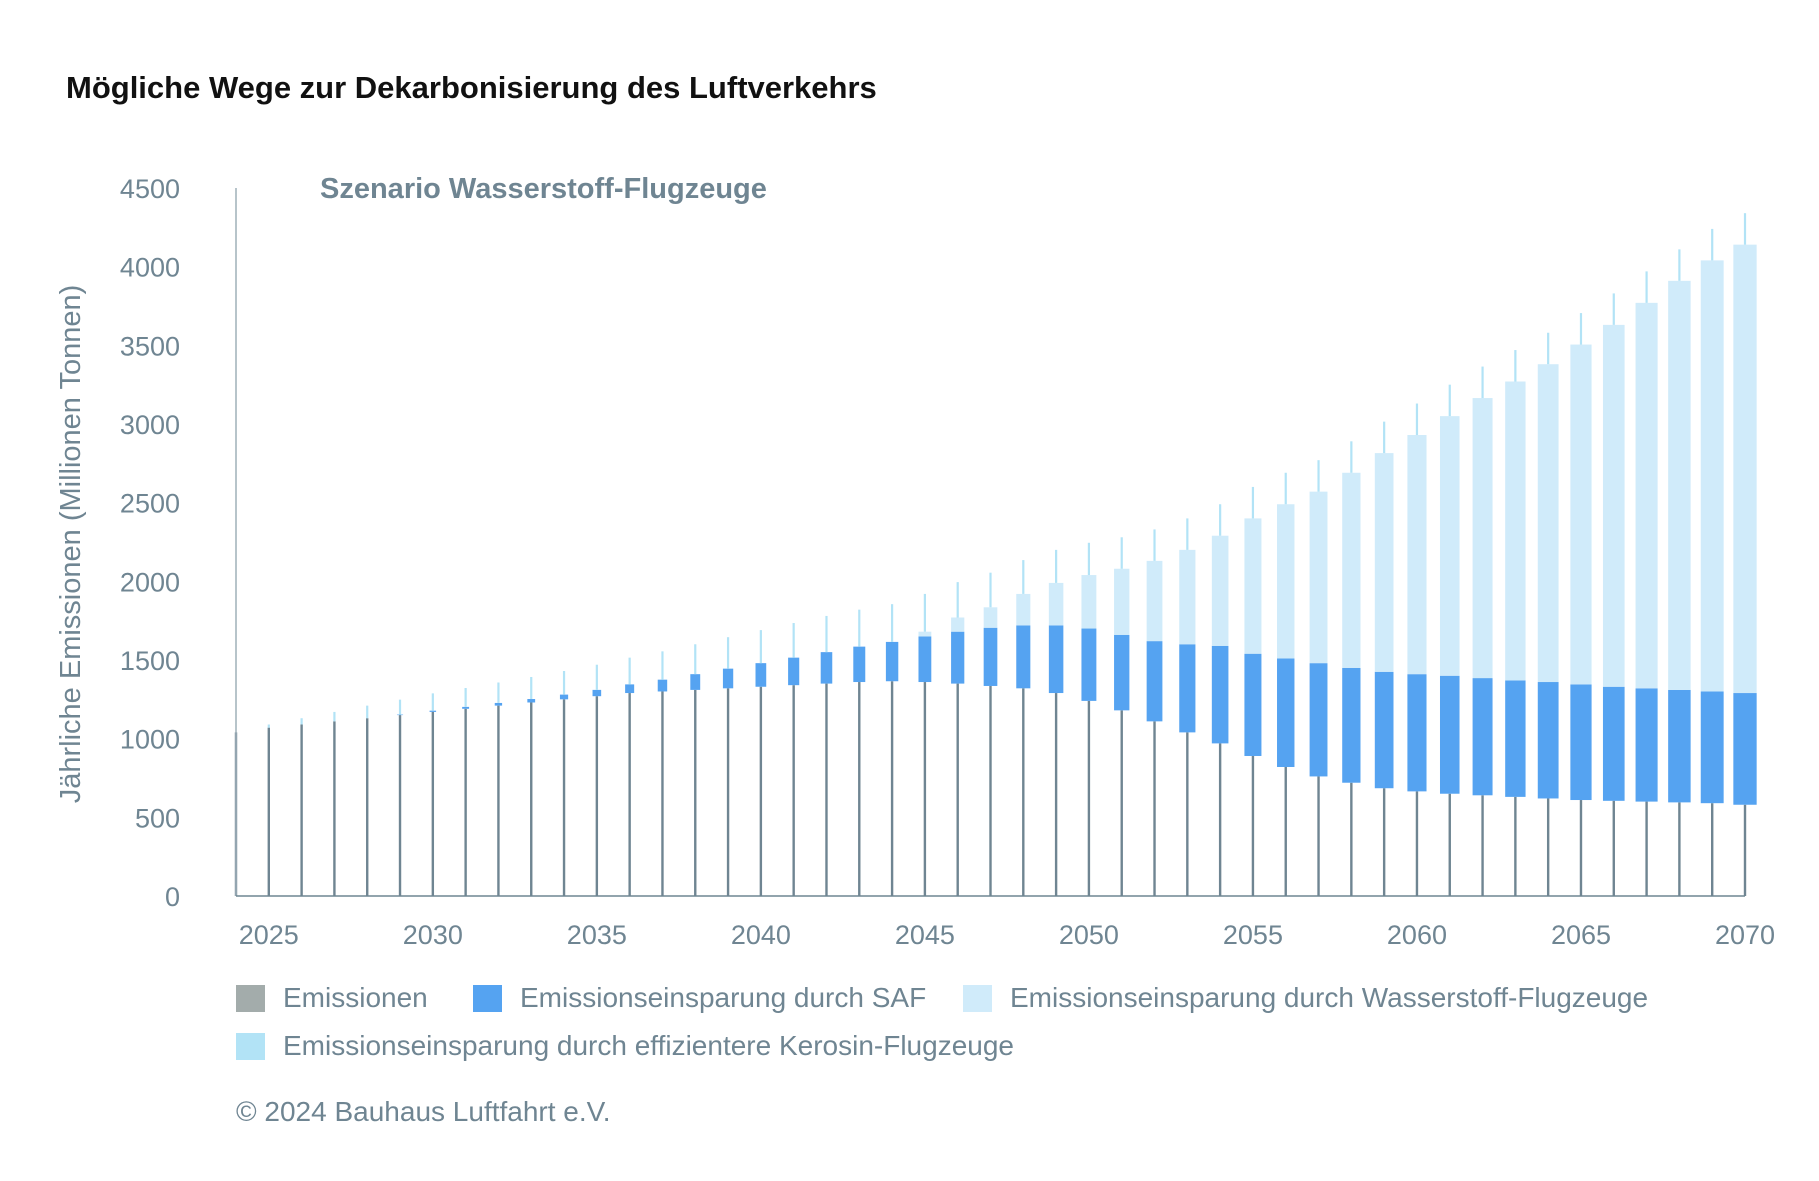  What do you see at coordinates (1007, 935) in the screenshot?
I see `x-axis-ticks: 2025 2030 2035 2040 2045 2050 2055 2060 2065 2070` at bounding box center [1007, 935].